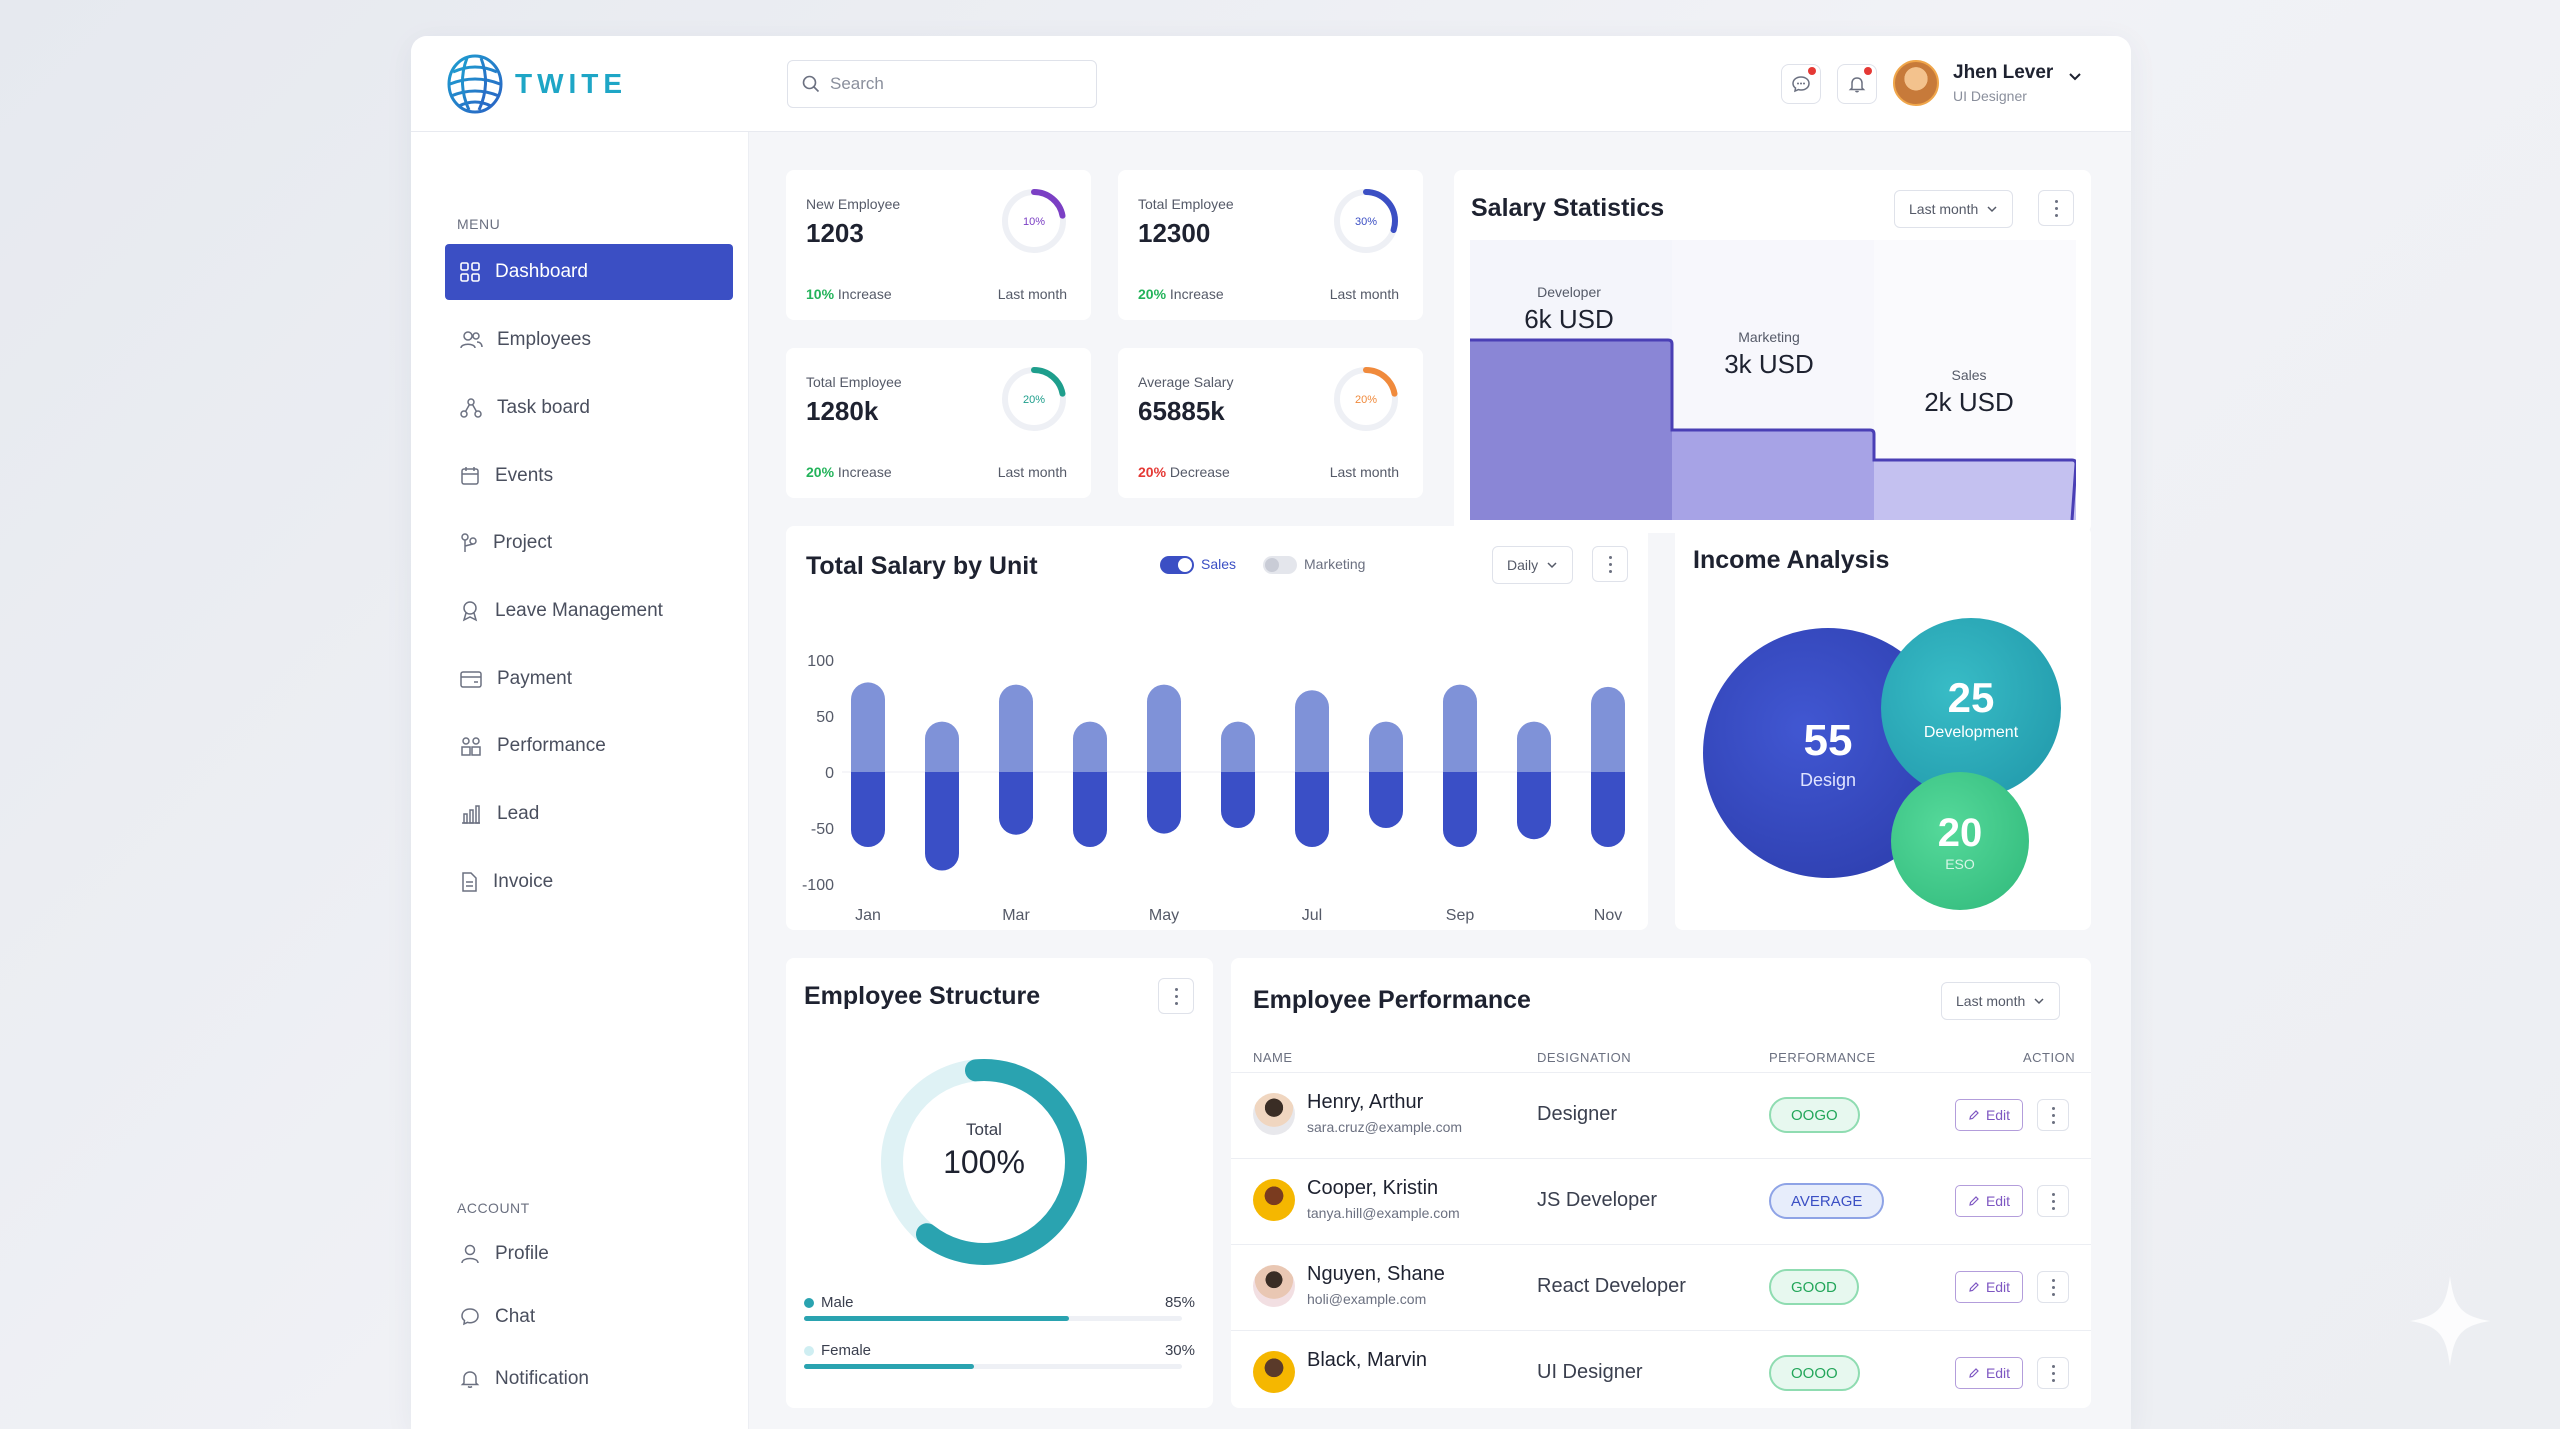 The image size is (2560, 1429). Describe the element at coordinates (1960, 863) in the screenshot. I see `bubble-label: ESO` at that location.